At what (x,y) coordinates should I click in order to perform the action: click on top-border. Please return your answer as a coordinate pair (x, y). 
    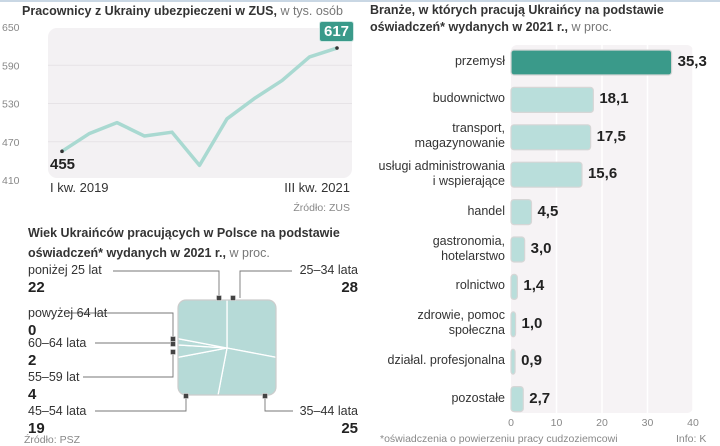
    Looking at the image, I should click on (360, 1).